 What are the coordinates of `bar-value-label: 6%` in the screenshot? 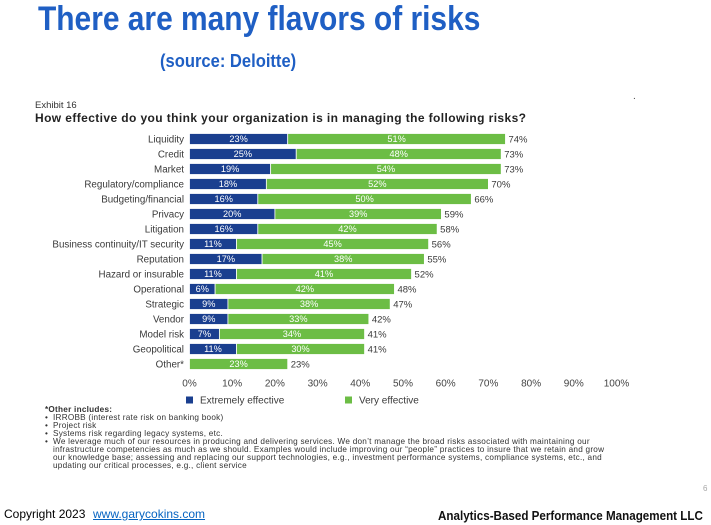 It's located at (202, 289).